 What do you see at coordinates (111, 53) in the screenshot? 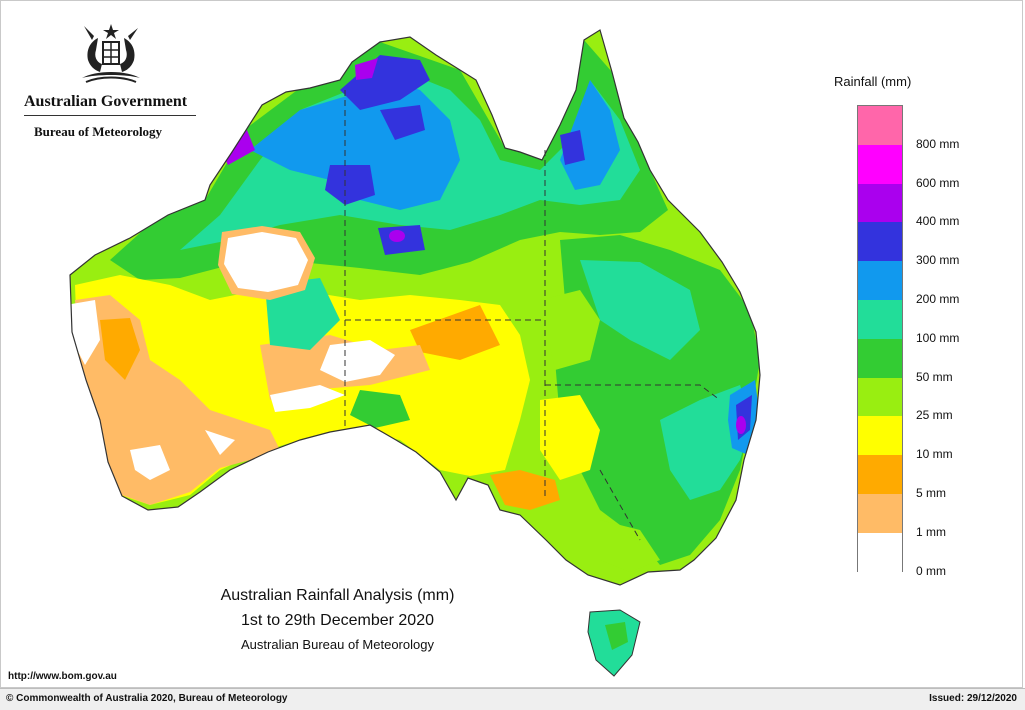
I see `coat-of-arms-icon` at bounding box center [111, 53].